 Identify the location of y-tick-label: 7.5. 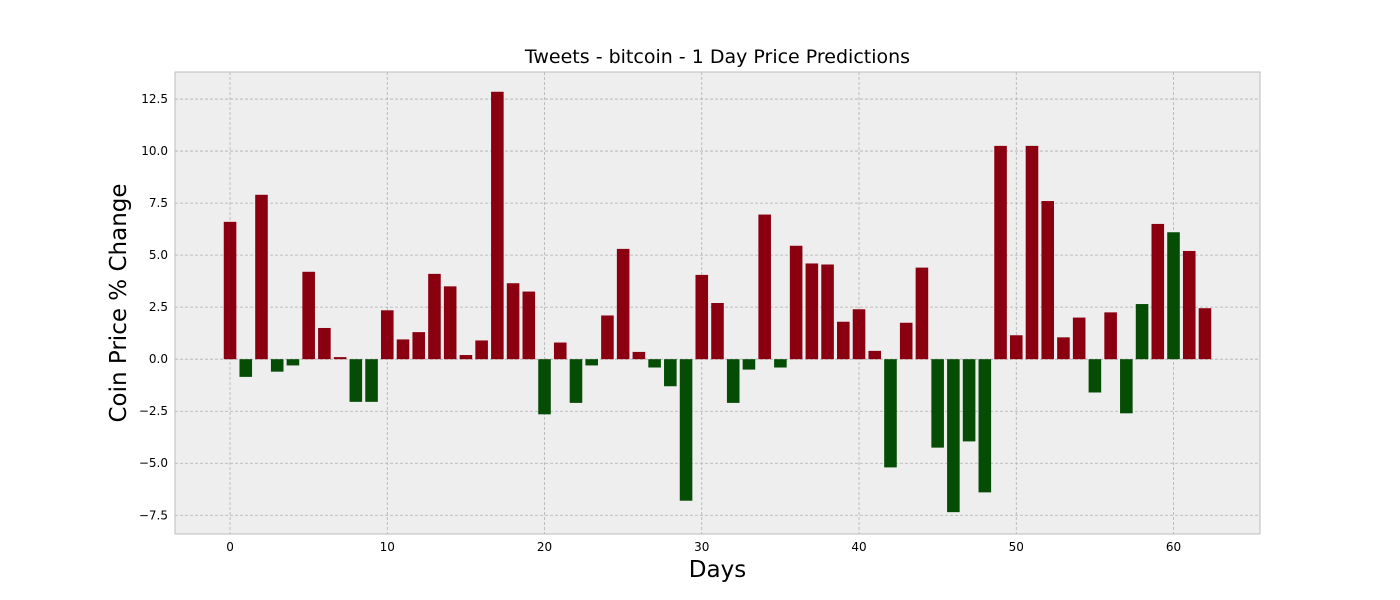
(158, 203).